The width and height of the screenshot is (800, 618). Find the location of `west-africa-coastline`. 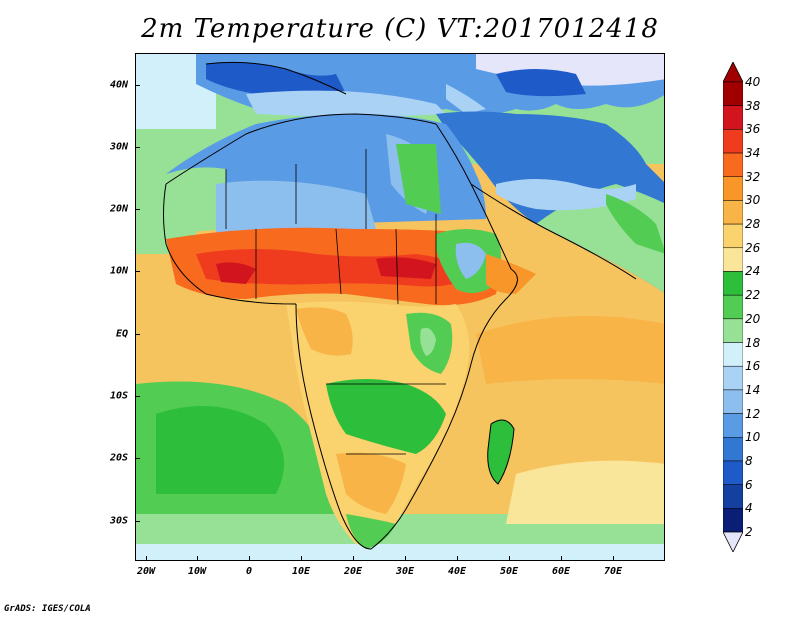

west-africa-coastline is located at coordinates (230, 244).